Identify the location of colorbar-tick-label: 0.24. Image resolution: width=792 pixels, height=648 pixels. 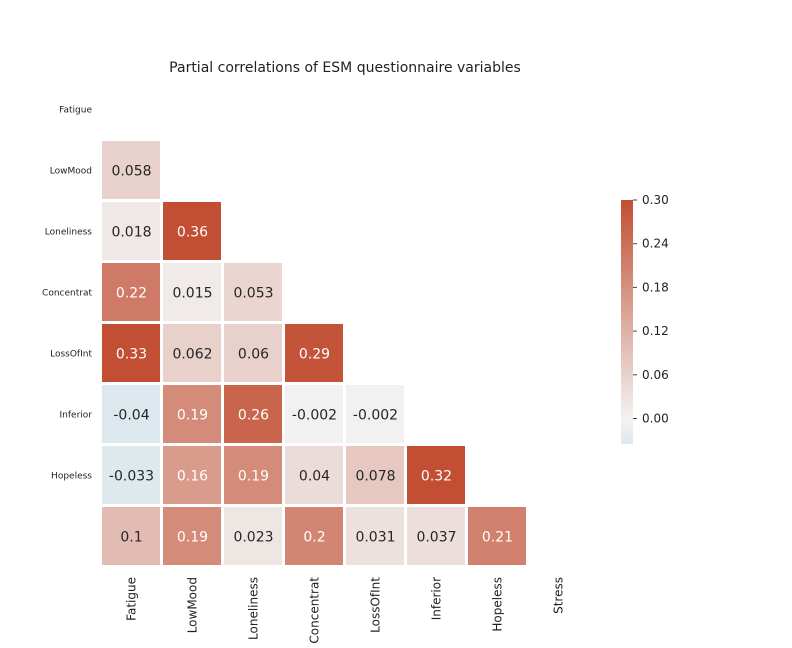
(655, 244).